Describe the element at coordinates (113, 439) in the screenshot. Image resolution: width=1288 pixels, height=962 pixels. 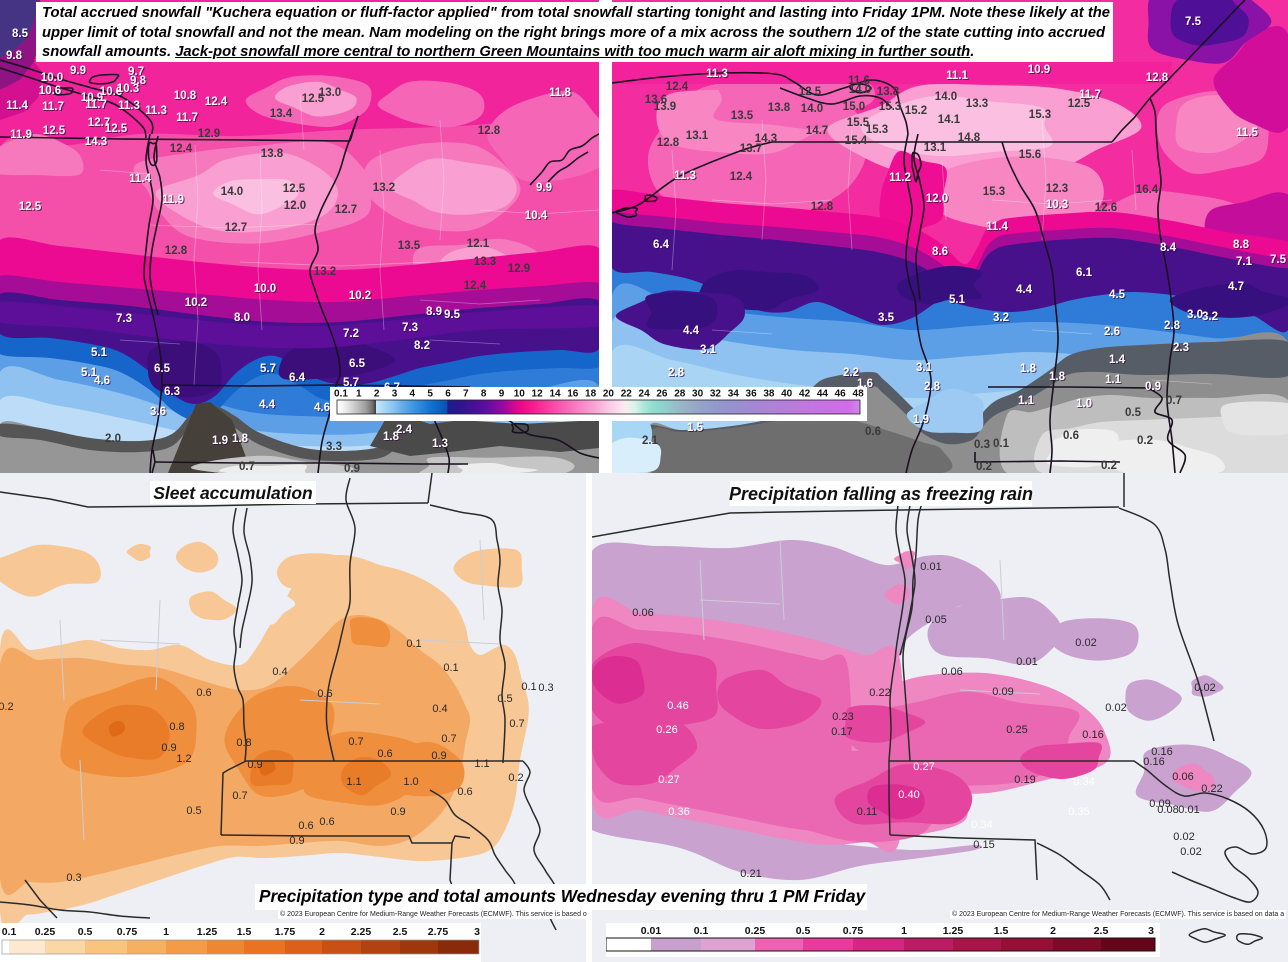
I see `svg-text: 2.0` at that location.